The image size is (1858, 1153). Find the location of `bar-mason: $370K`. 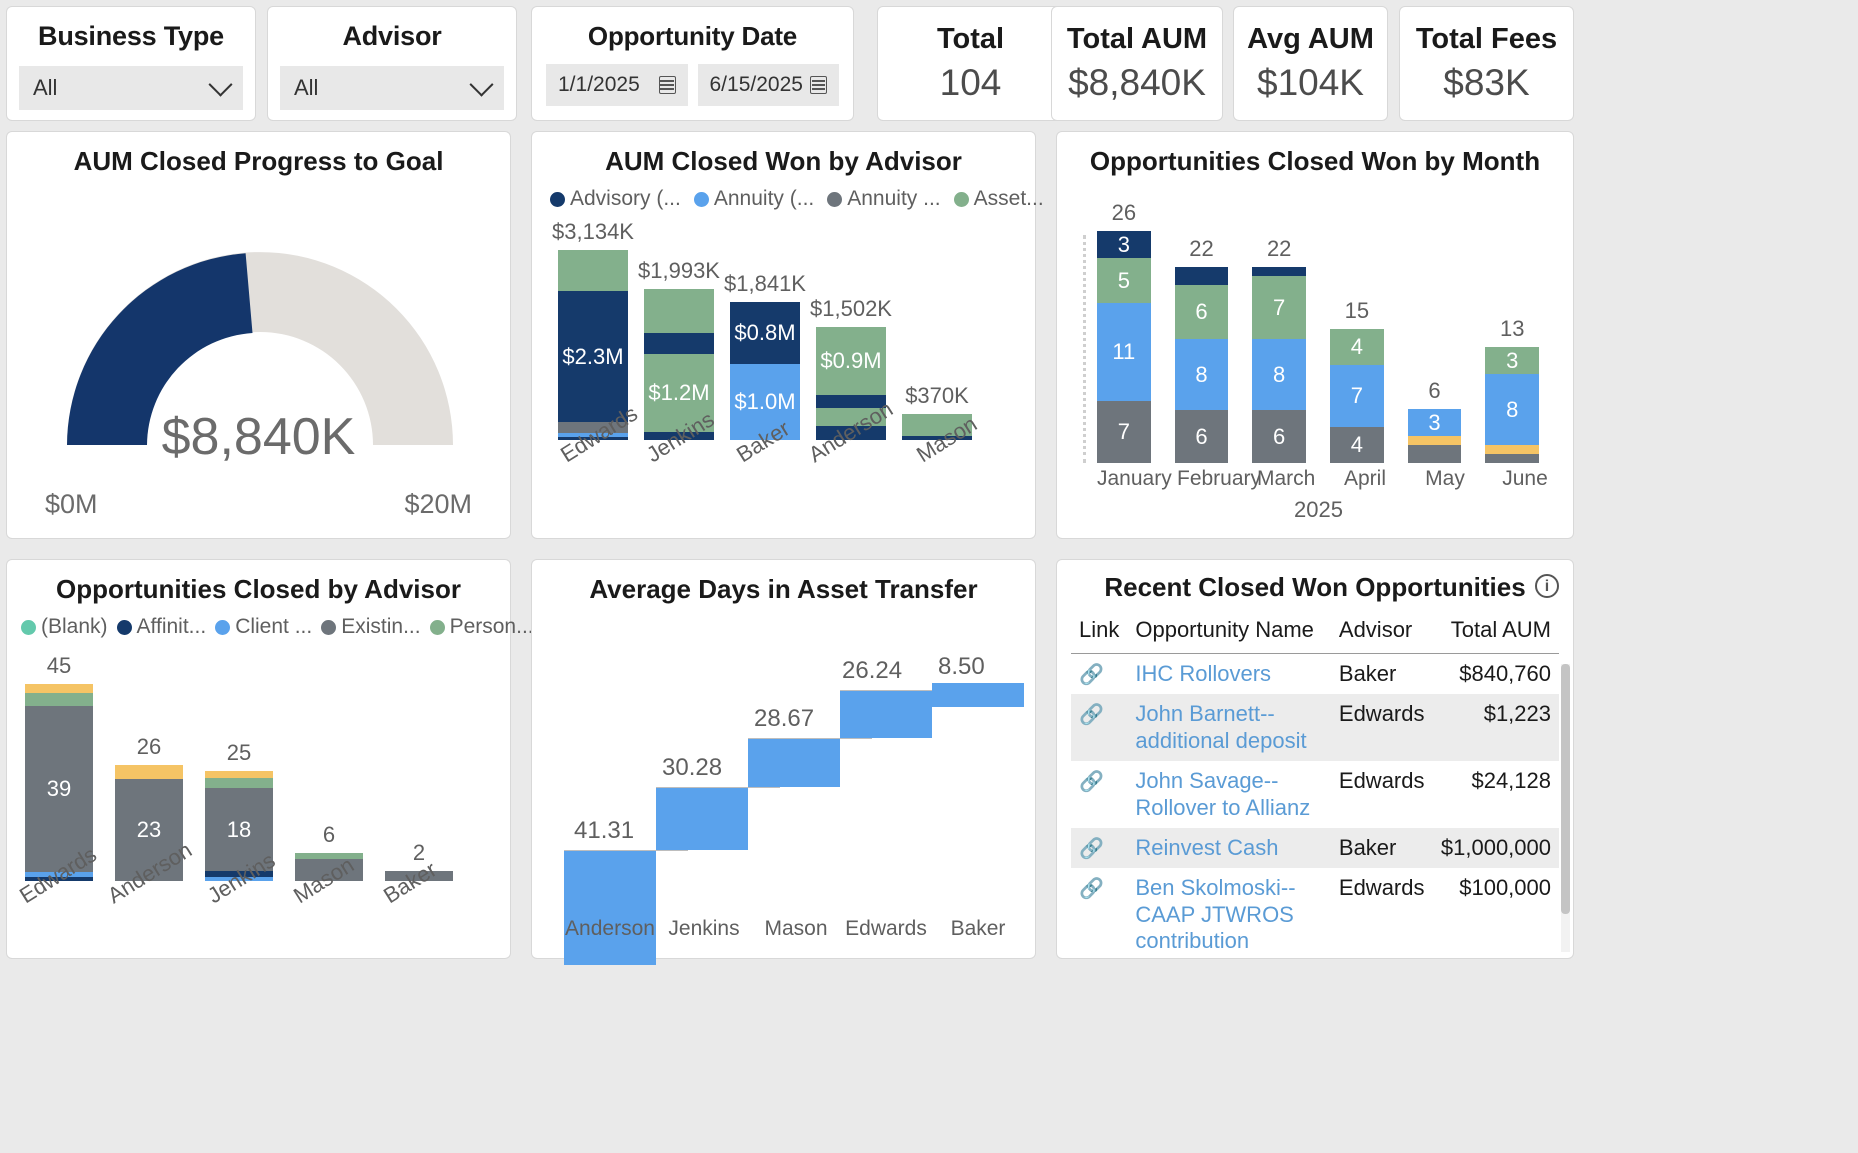

bar-mason: $370K is located at coordinates (937, 411).